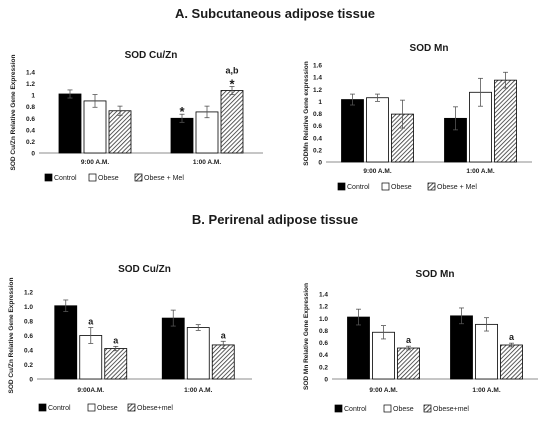  What do you see at coordinates (232, 70) in the screenshot?
I see `significance-label: a,b` at bounding box center [232, 70].